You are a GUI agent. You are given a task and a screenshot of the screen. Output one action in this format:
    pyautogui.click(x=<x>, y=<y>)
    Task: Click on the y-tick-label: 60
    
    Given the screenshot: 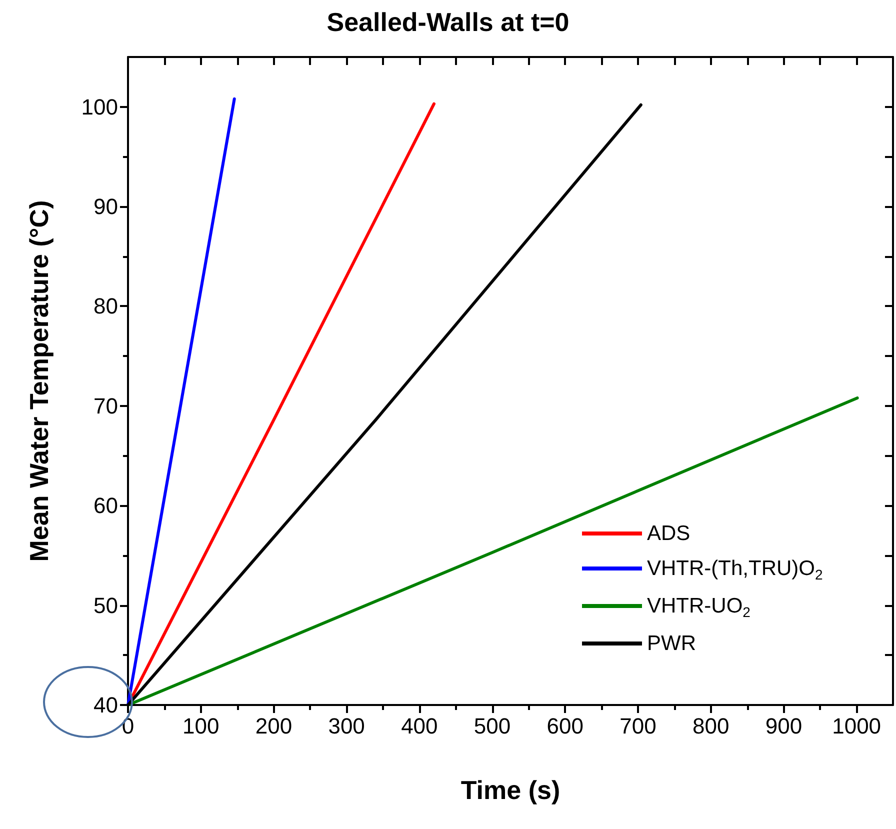 What is the action you would take?
    pyautogui.click(x=106, y=505)
    